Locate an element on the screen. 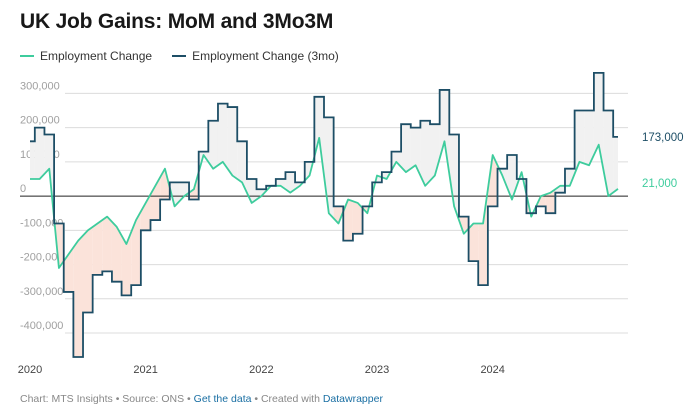 The width and height of the screenshot is (699, 418). x-tick-label: 2023 is located at coordinates (377, 370).